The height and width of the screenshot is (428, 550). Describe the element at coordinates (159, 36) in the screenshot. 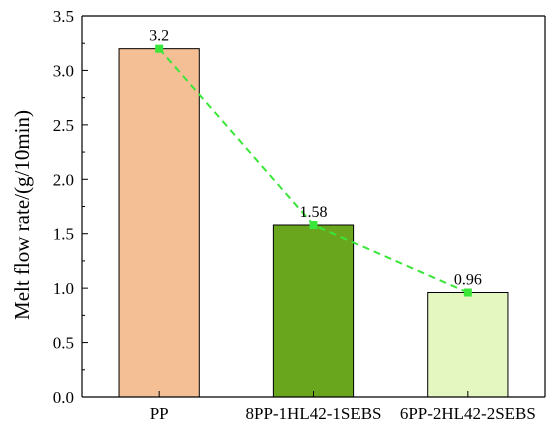

I see `data-label-0: 3.2` at that location.